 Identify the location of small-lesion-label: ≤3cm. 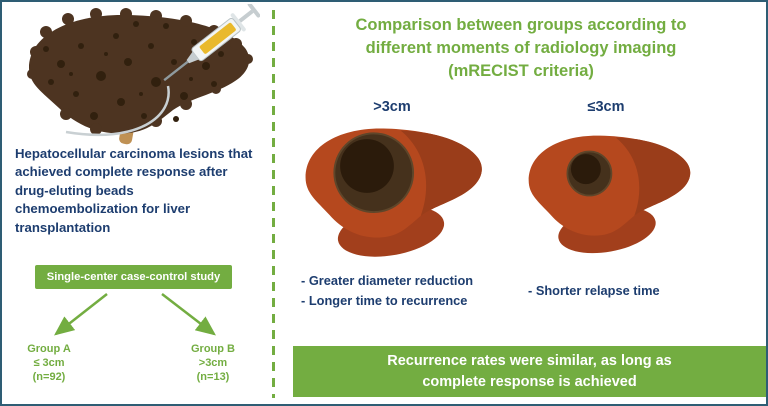
(606, 107).